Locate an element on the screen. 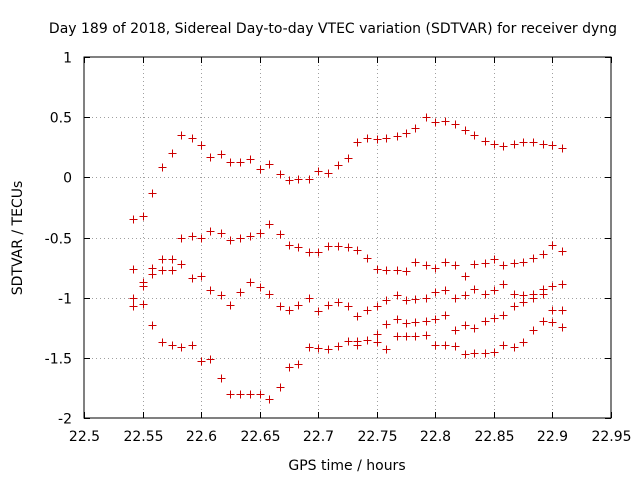  x-axis-label: GPS time / hours is located at coordinates (346, 466).